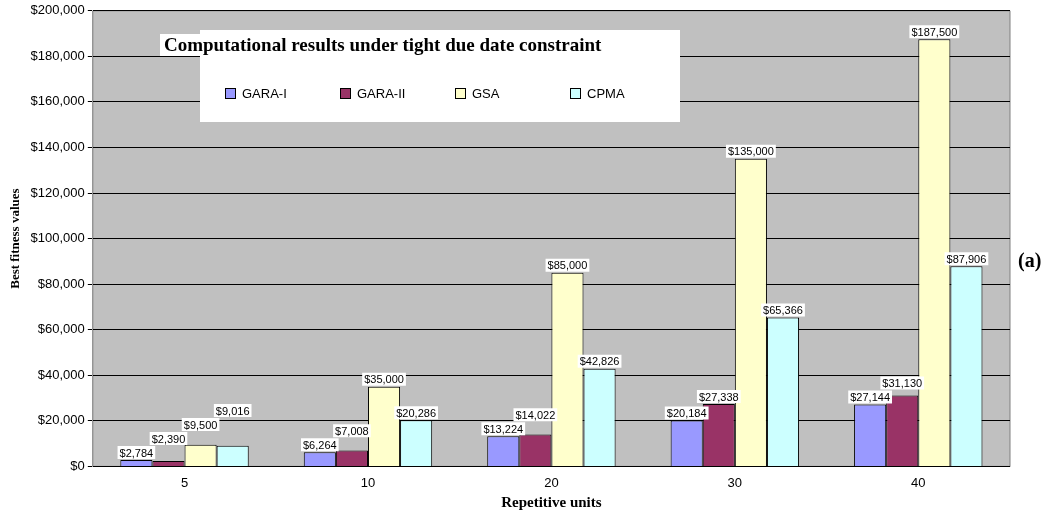  What do you see at coordinates (184, 482) in the screenshot?
I see `x-tick-label: 5` at bounding box center [184, 482].